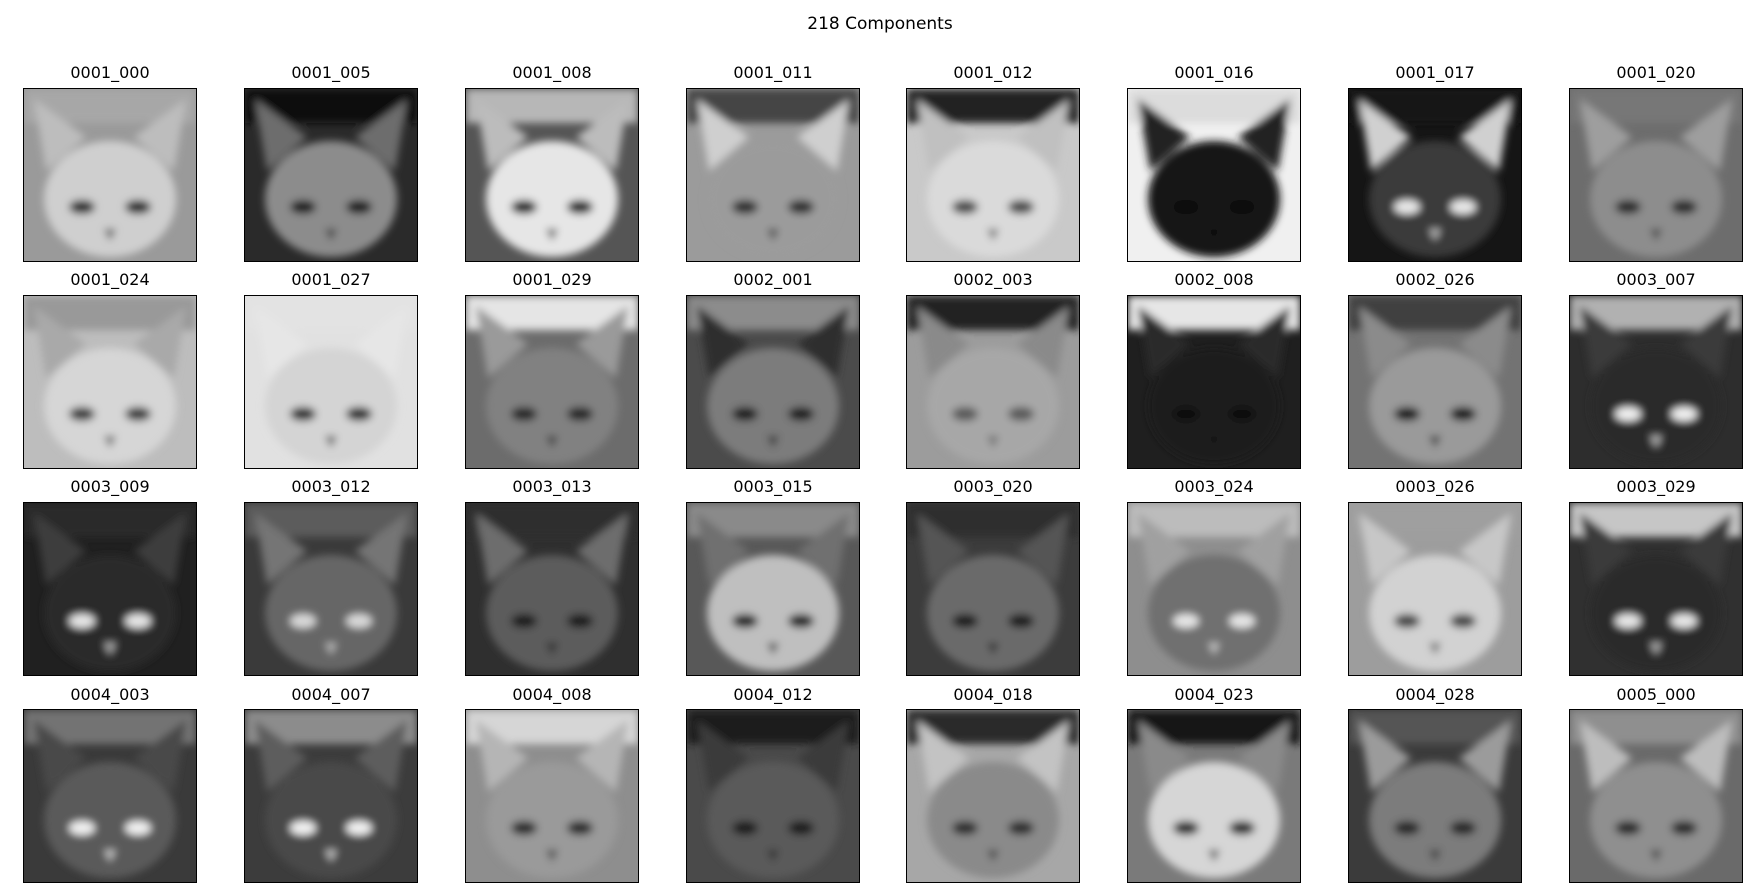  Describe the element at coordinates (1656, 72) in the screenshot. I see `component-label: 0001_020` at that location.